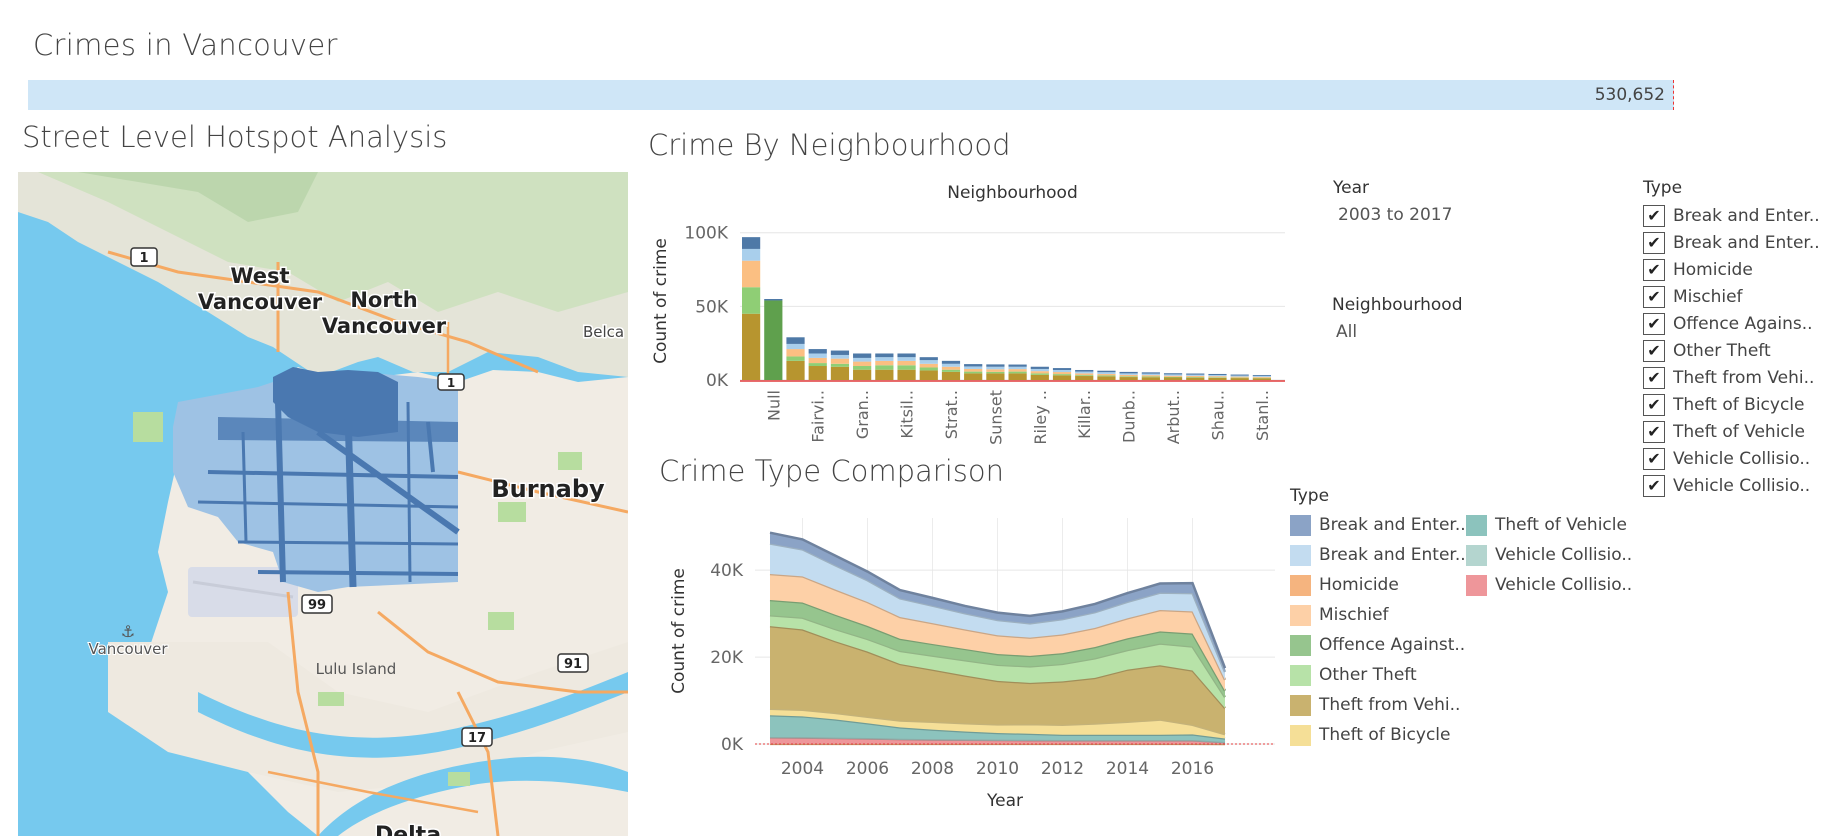 The image size is (1836, 836). I want to click on total-crimes-bar: 530,652, so click(851, 95).